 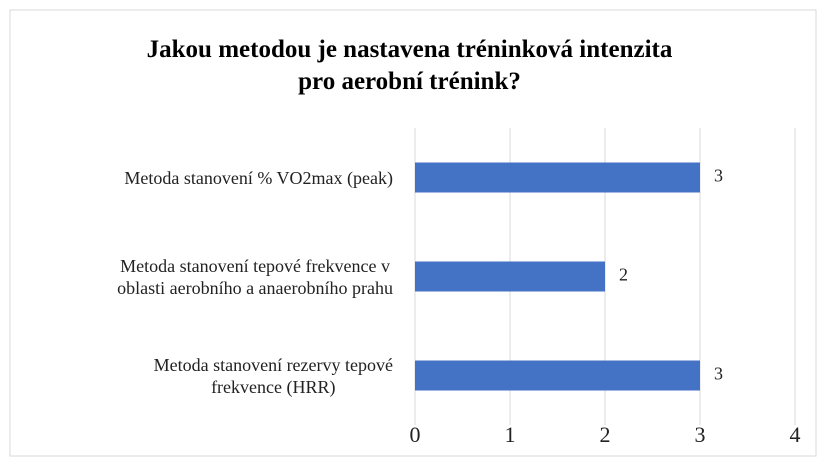 What do you see at coordinates (605, 434) in the screenshot?
I see `x-tick-label: 2` at bounding box center [605, 434].